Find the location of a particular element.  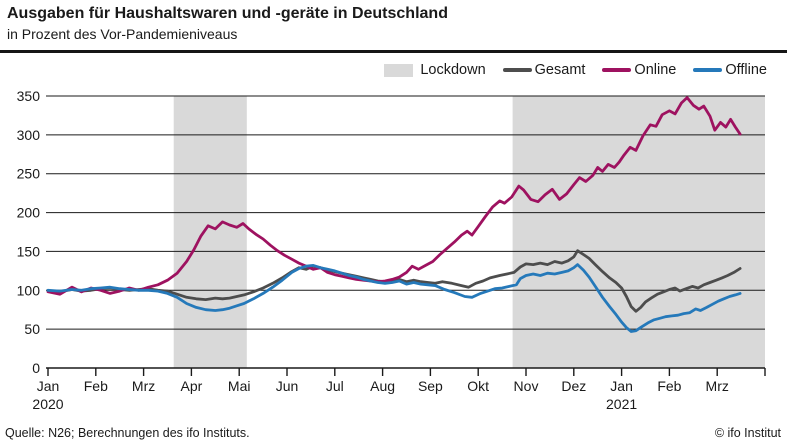

x-tick-label: Sep is located at coordinates (430, 386).